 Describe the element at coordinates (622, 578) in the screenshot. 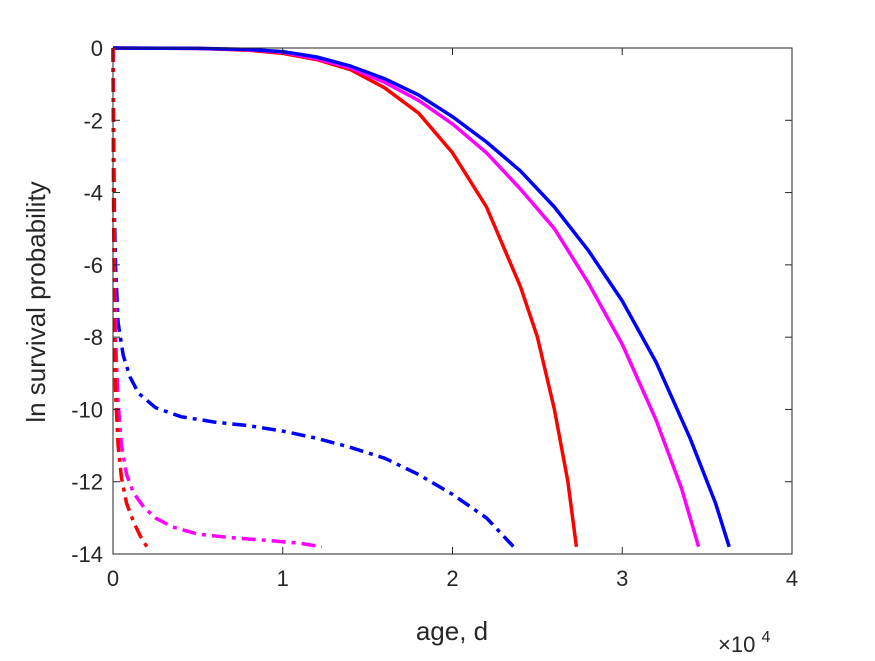

I see `x-tick-label: 3` at that location.